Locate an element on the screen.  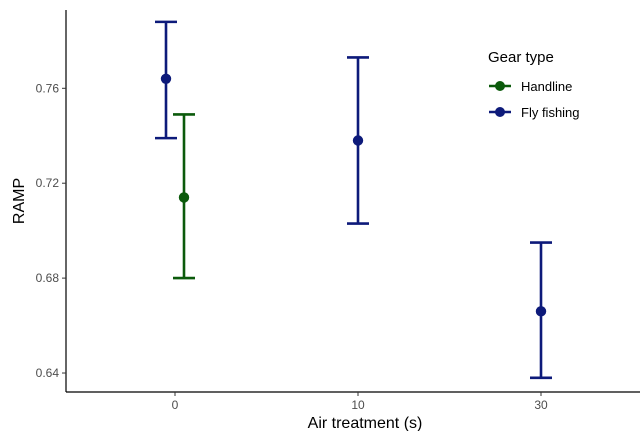
y-tick-label: 0.64 is located at coordinates (48, 373).